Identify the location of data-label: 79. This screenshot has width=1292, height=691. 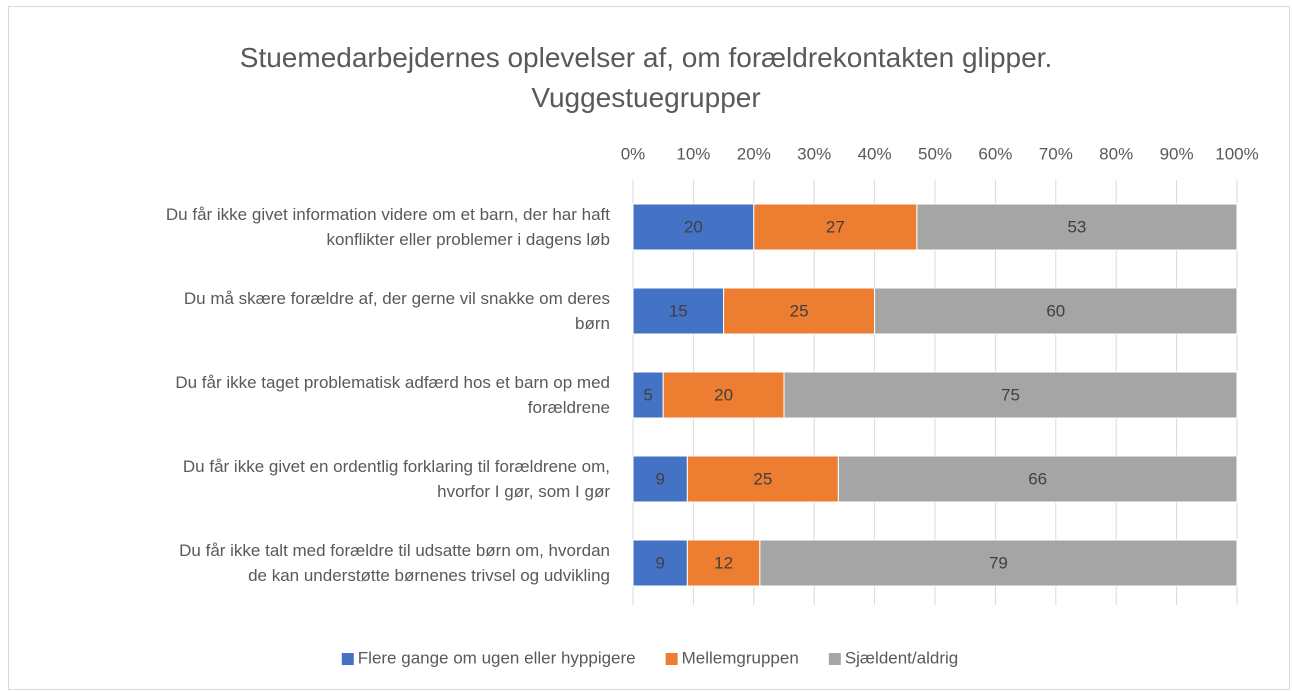
(998, 562).